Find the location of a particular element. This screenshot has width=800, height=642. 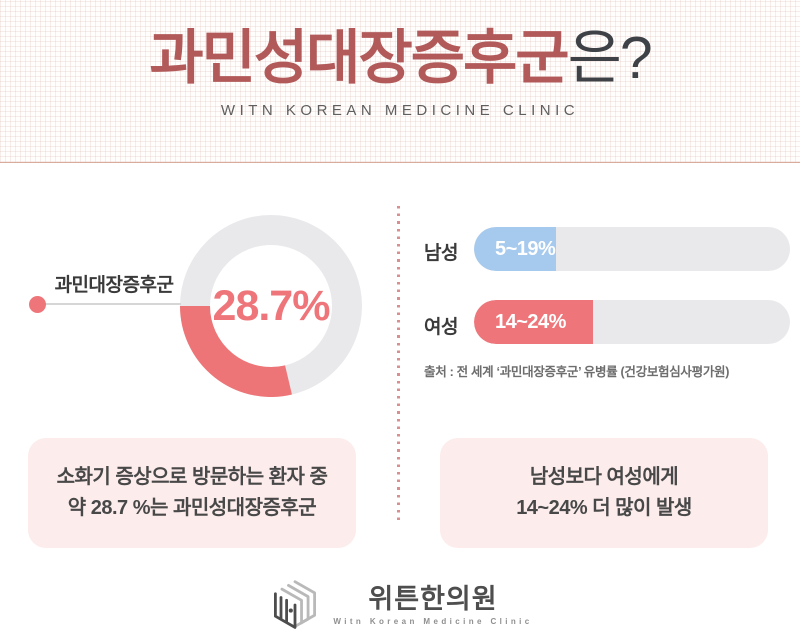

note-left-line1: 소화기 증상으로 방문하는 환자 중 is located at coordinates (192, 477).